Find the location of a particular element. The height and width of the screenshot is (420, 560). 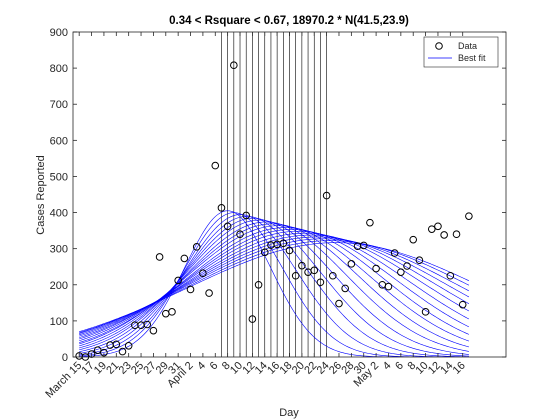

y-tick-label: 800 is located at coordinates (59, 69).